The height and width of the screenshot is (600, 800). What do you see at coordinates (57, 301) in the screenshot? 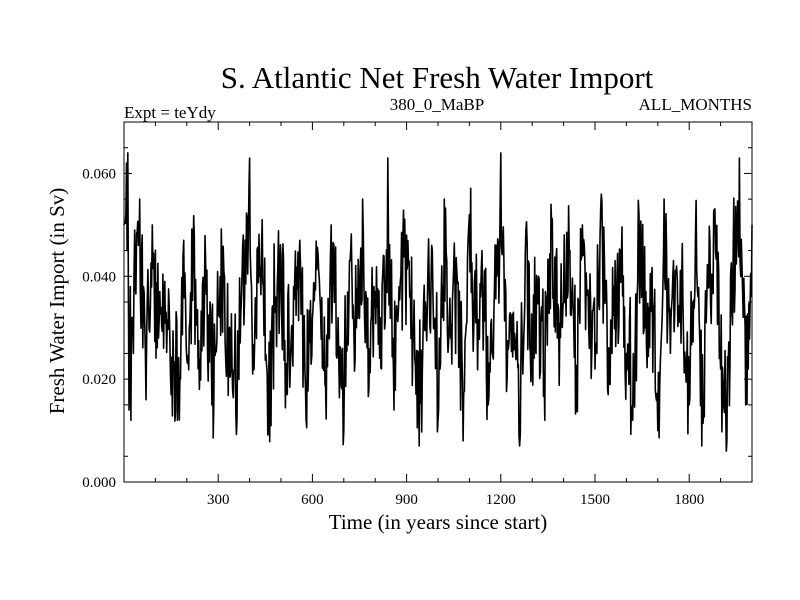
I see `y-axis-label: Fresh Water Import (in Sv)` at bounding box center [57, 301].